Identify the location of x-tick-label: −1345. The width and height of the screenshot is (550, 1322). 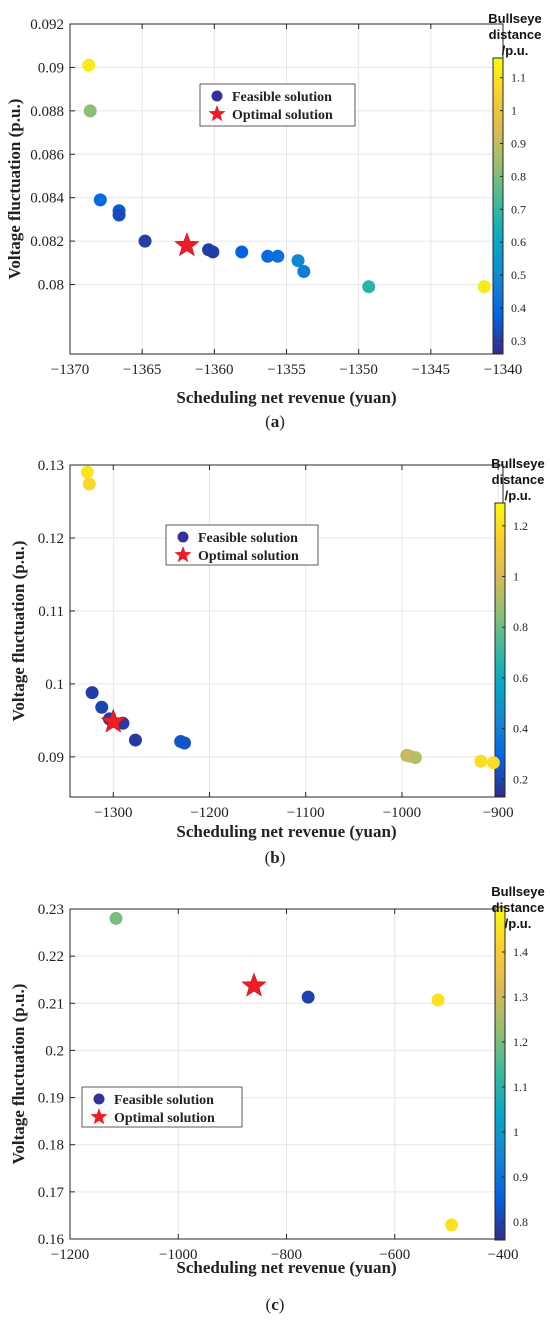
(431, 370).